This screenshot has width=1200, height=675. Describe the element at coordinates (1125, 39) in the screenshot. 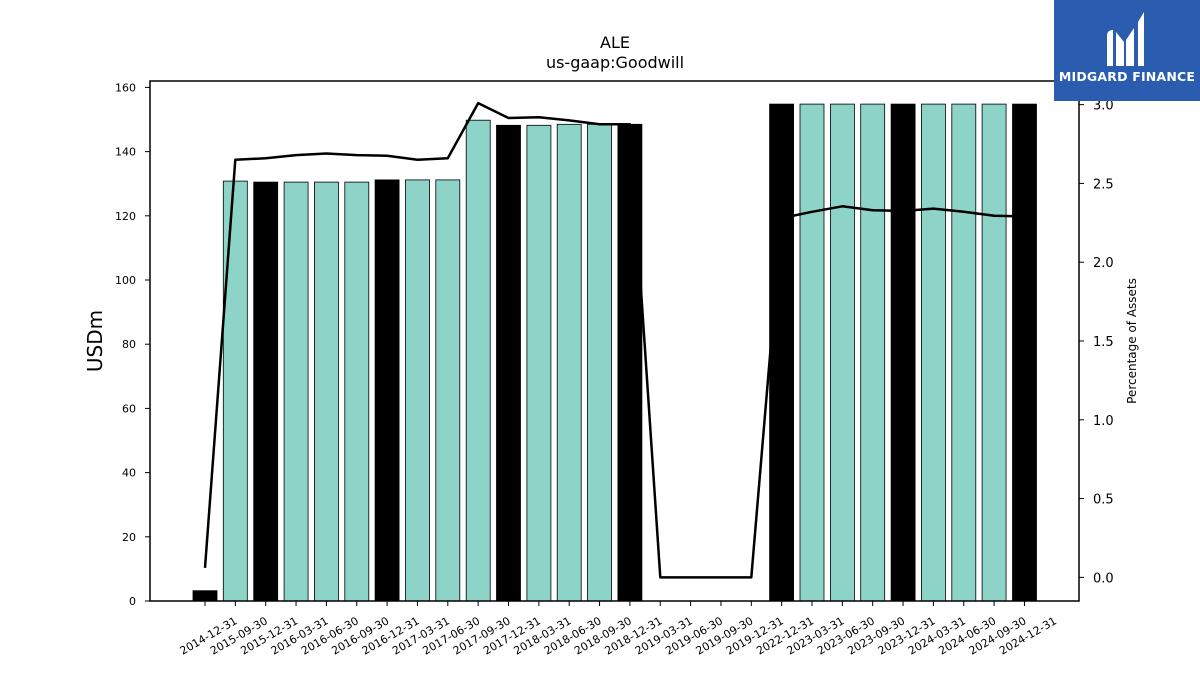

I see `midgard-logo-icon` at that location.